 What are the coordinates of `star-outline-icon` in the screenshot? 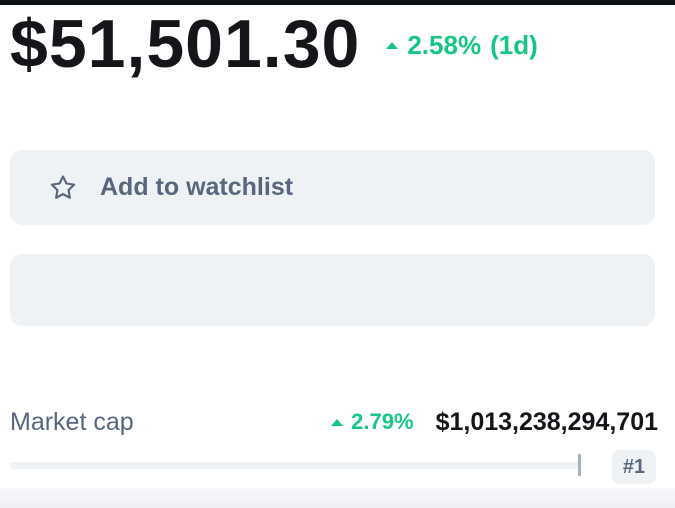 It's located at (63, 188).